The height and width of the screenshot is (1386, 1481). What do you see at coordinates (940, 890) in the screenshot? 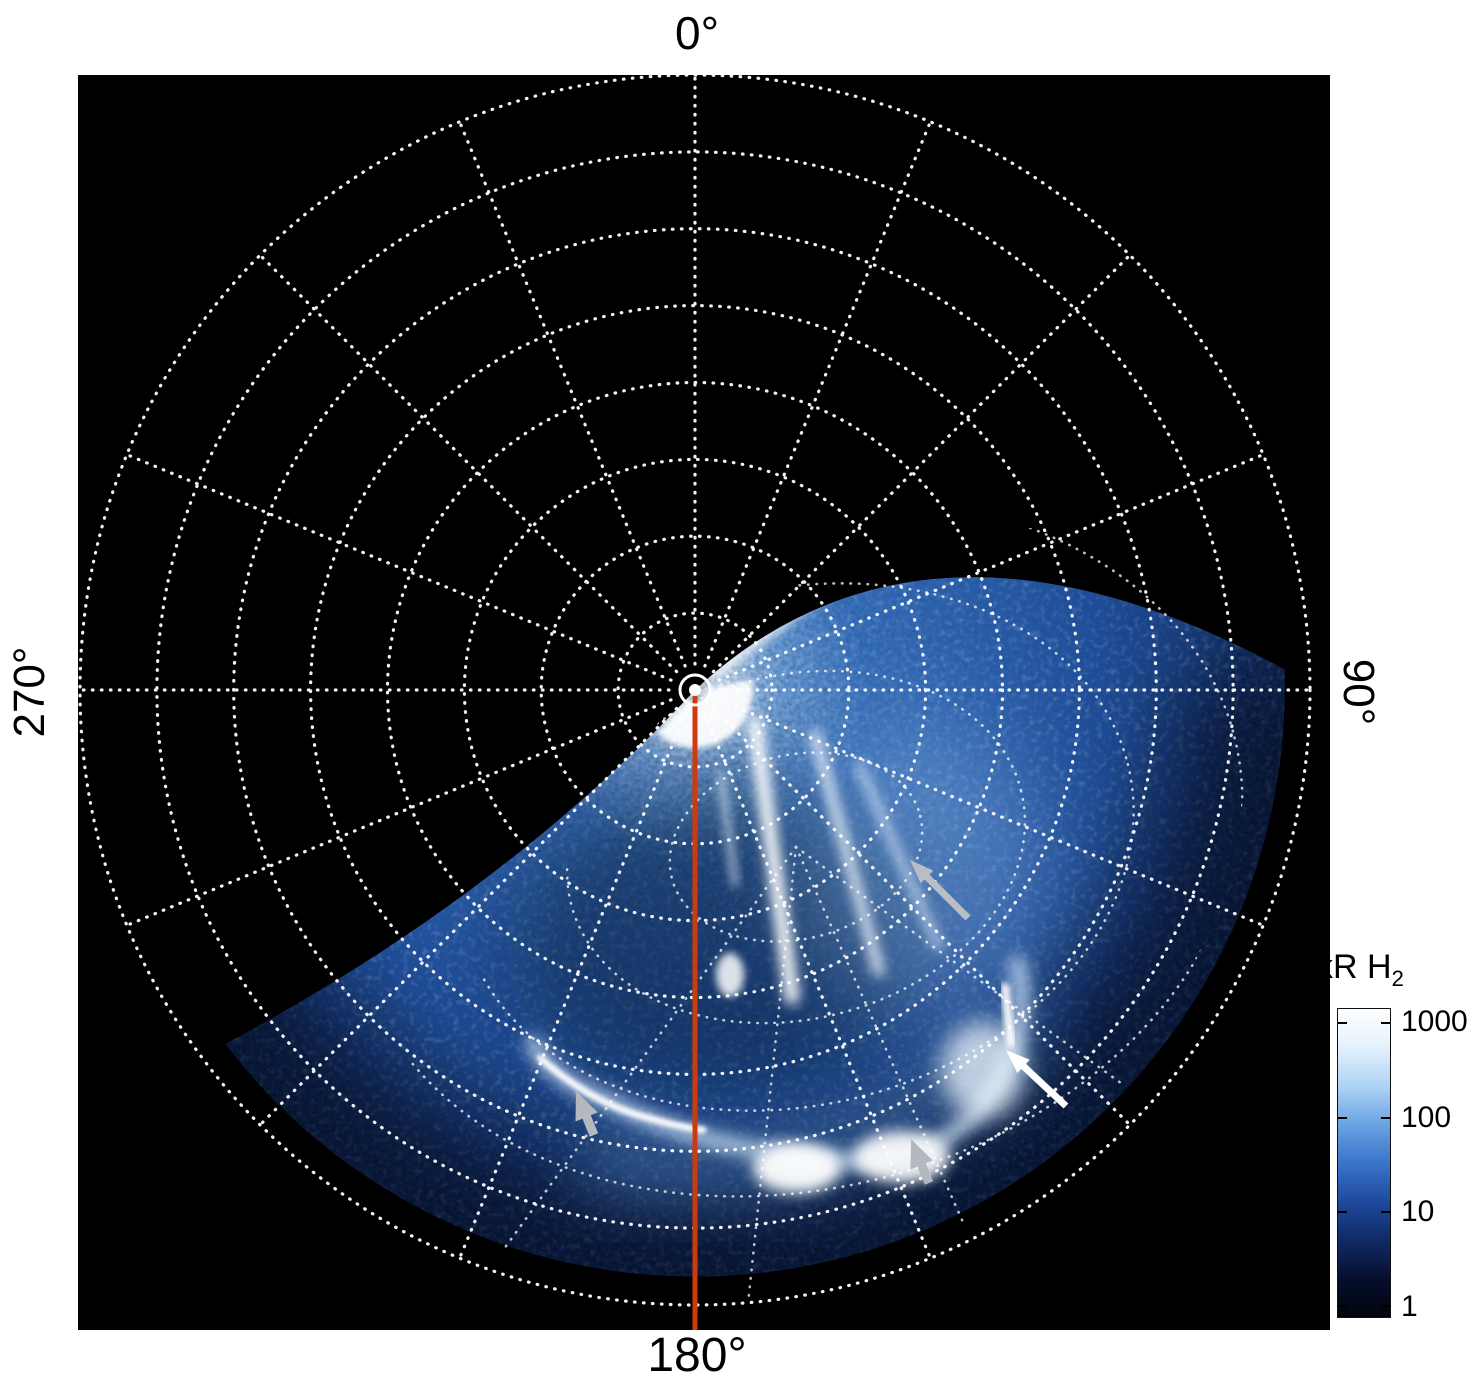
I see `gray-arrow-upper` at bounding box center [940, 890].